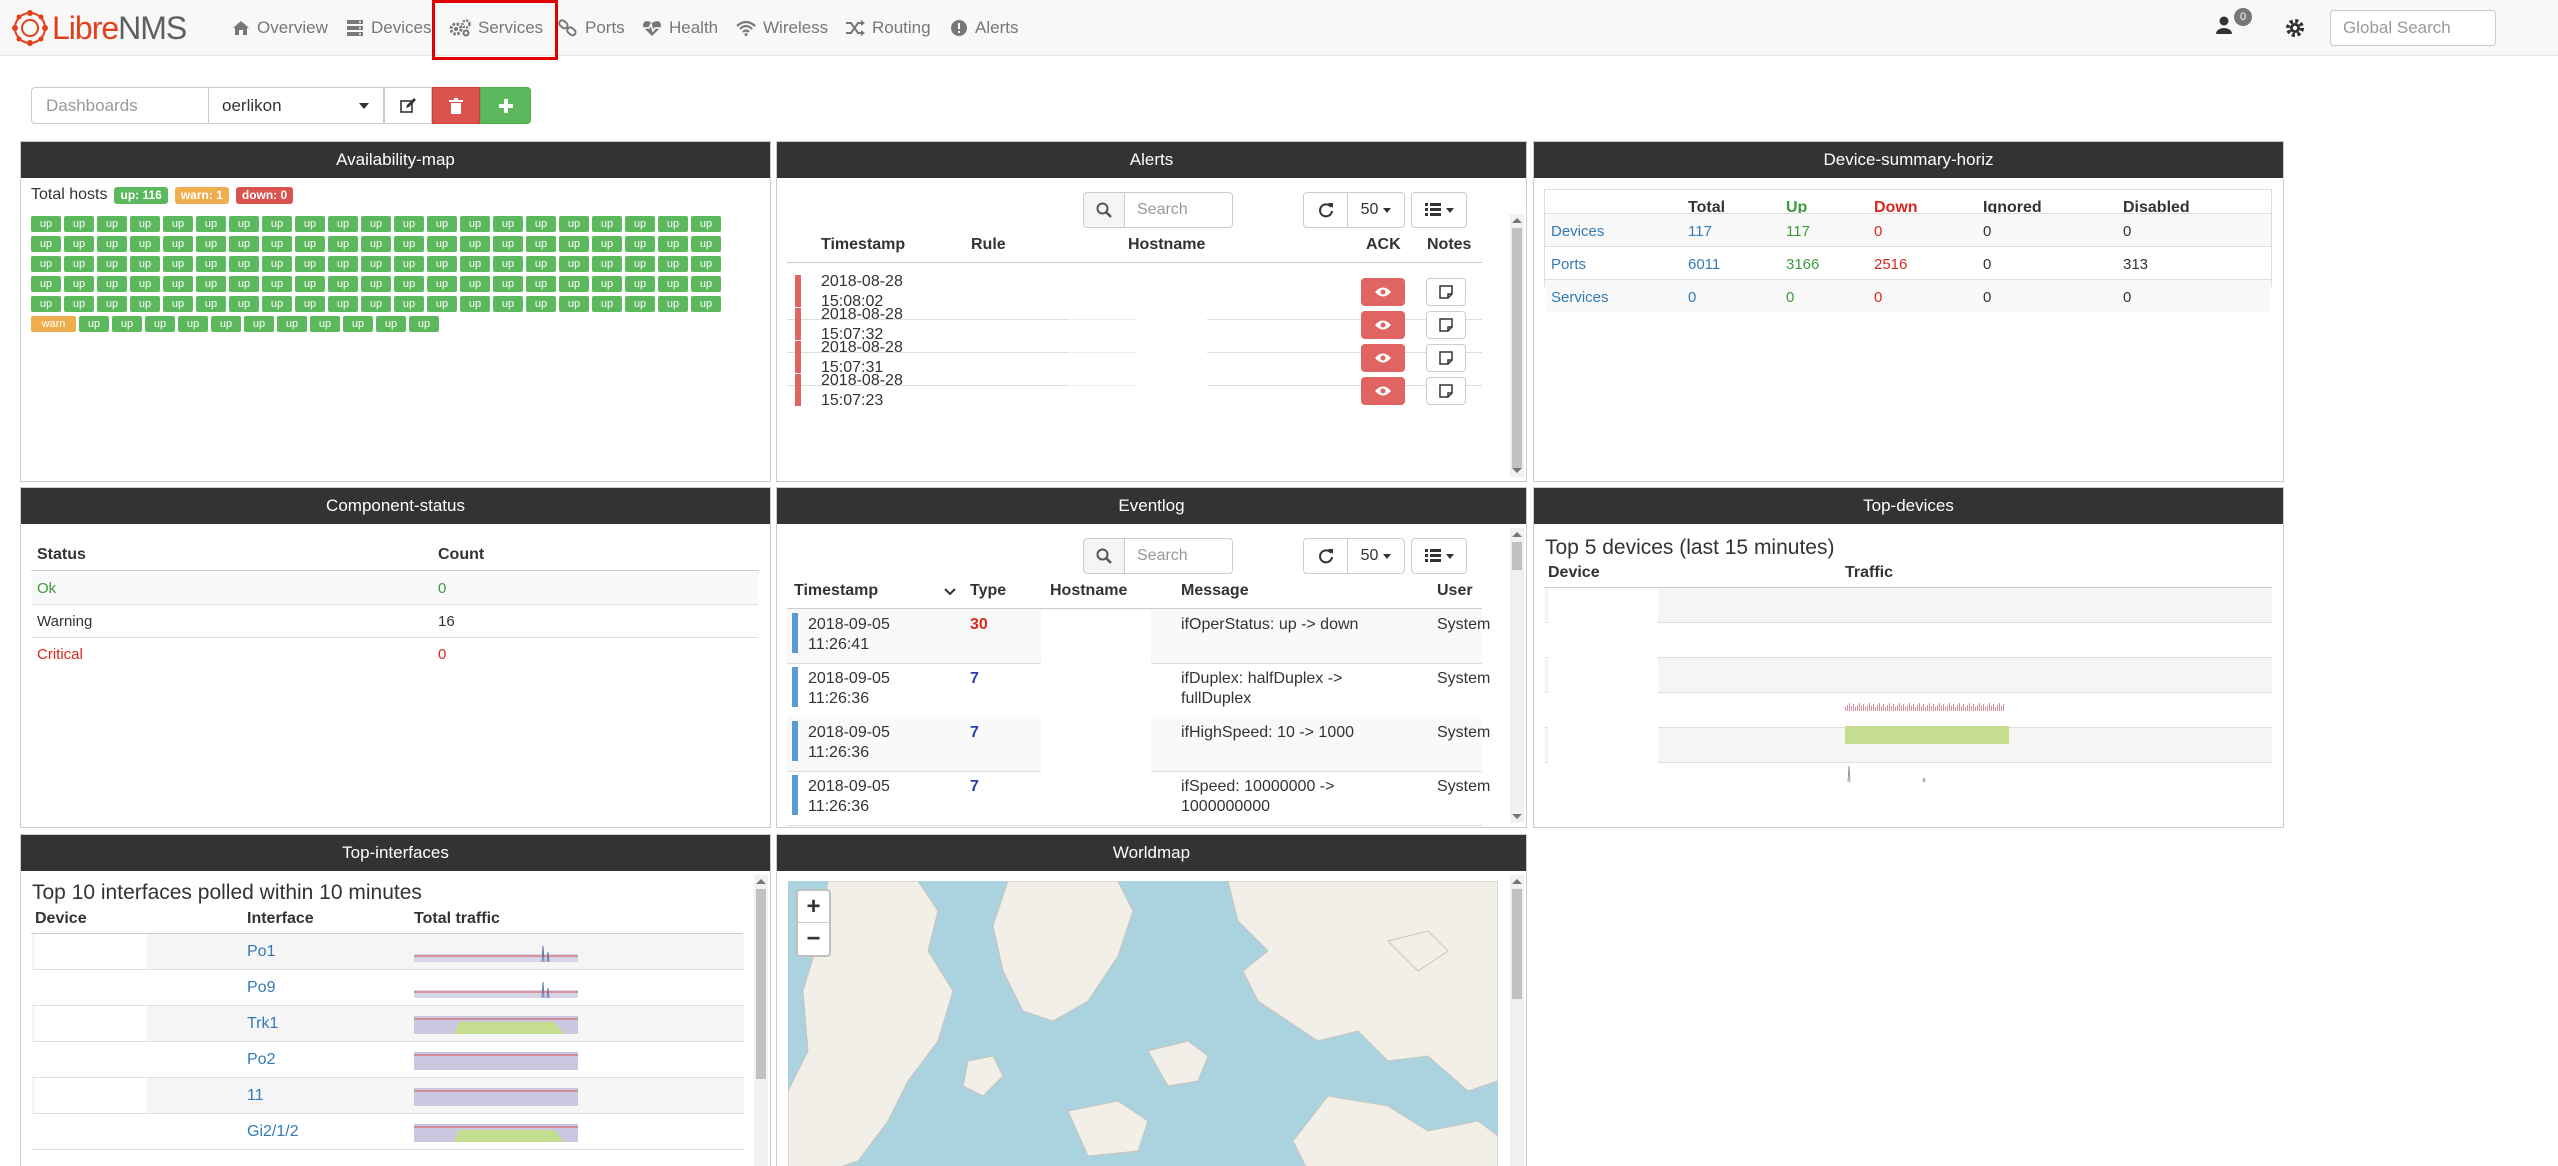 This screenshot has width=2558, height=1166. I want to click on widget-title: Eventlog, so click(1151, 506).